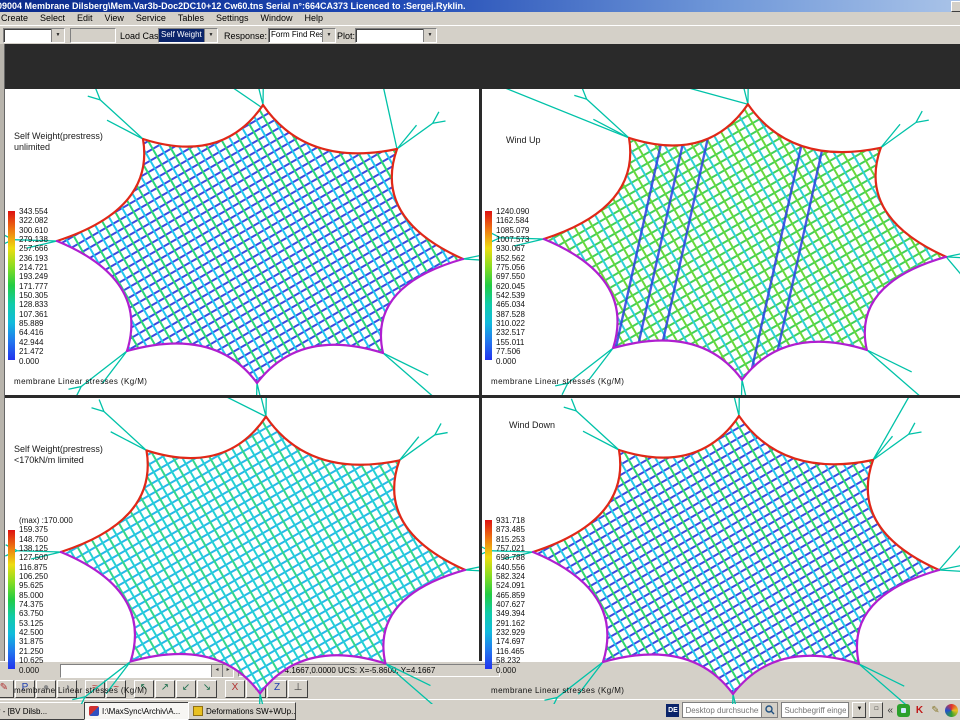 The height and width of the screenshot is (720, 960). What do you see at coordinates (31, 661) in the screenshot?
I see `scale-value: 10.625` at bounding box center [31, 661].